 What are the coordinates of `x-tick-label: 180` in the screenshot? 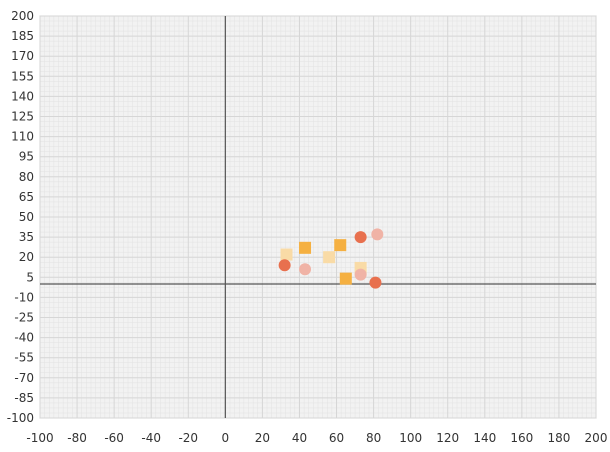 It's located at (558, 438).